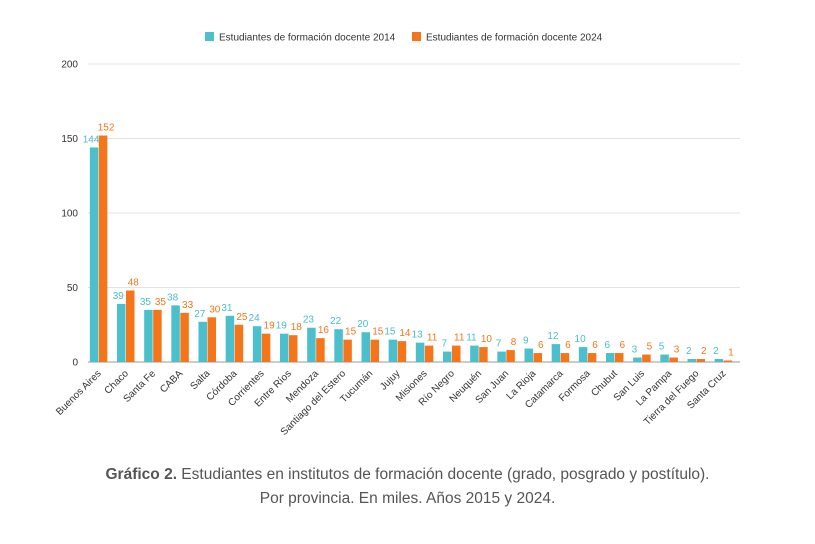 The width and height of the screenshot is (815, 544). What do you see at coordinates (78, 392) in the screenshot?
I see `x-tick-label: Buenos Aires` at bounding box center [78, 392].